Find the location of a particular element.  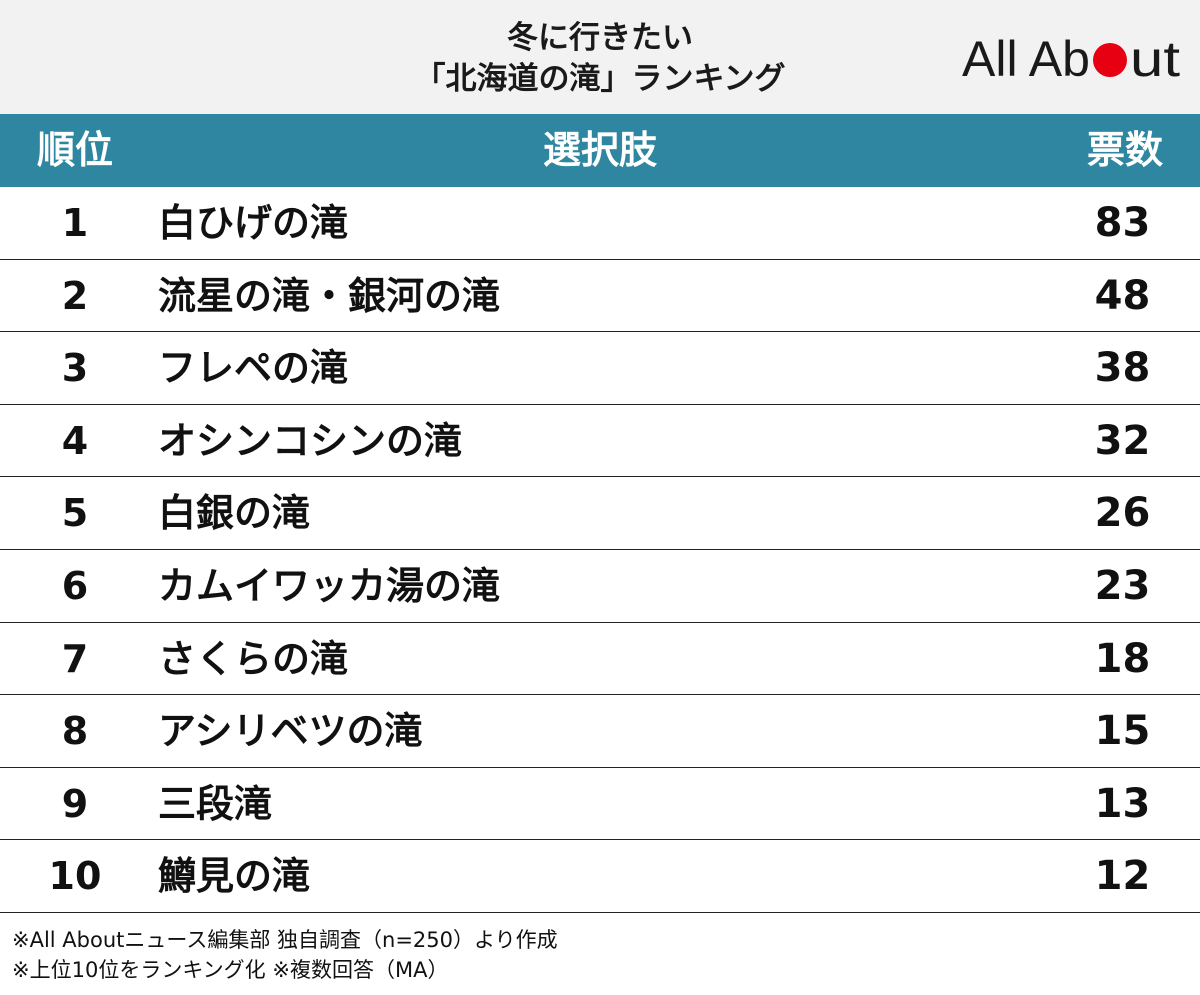

table-row: 5 白銀の滝 26 is located at coordinates (600, 513).